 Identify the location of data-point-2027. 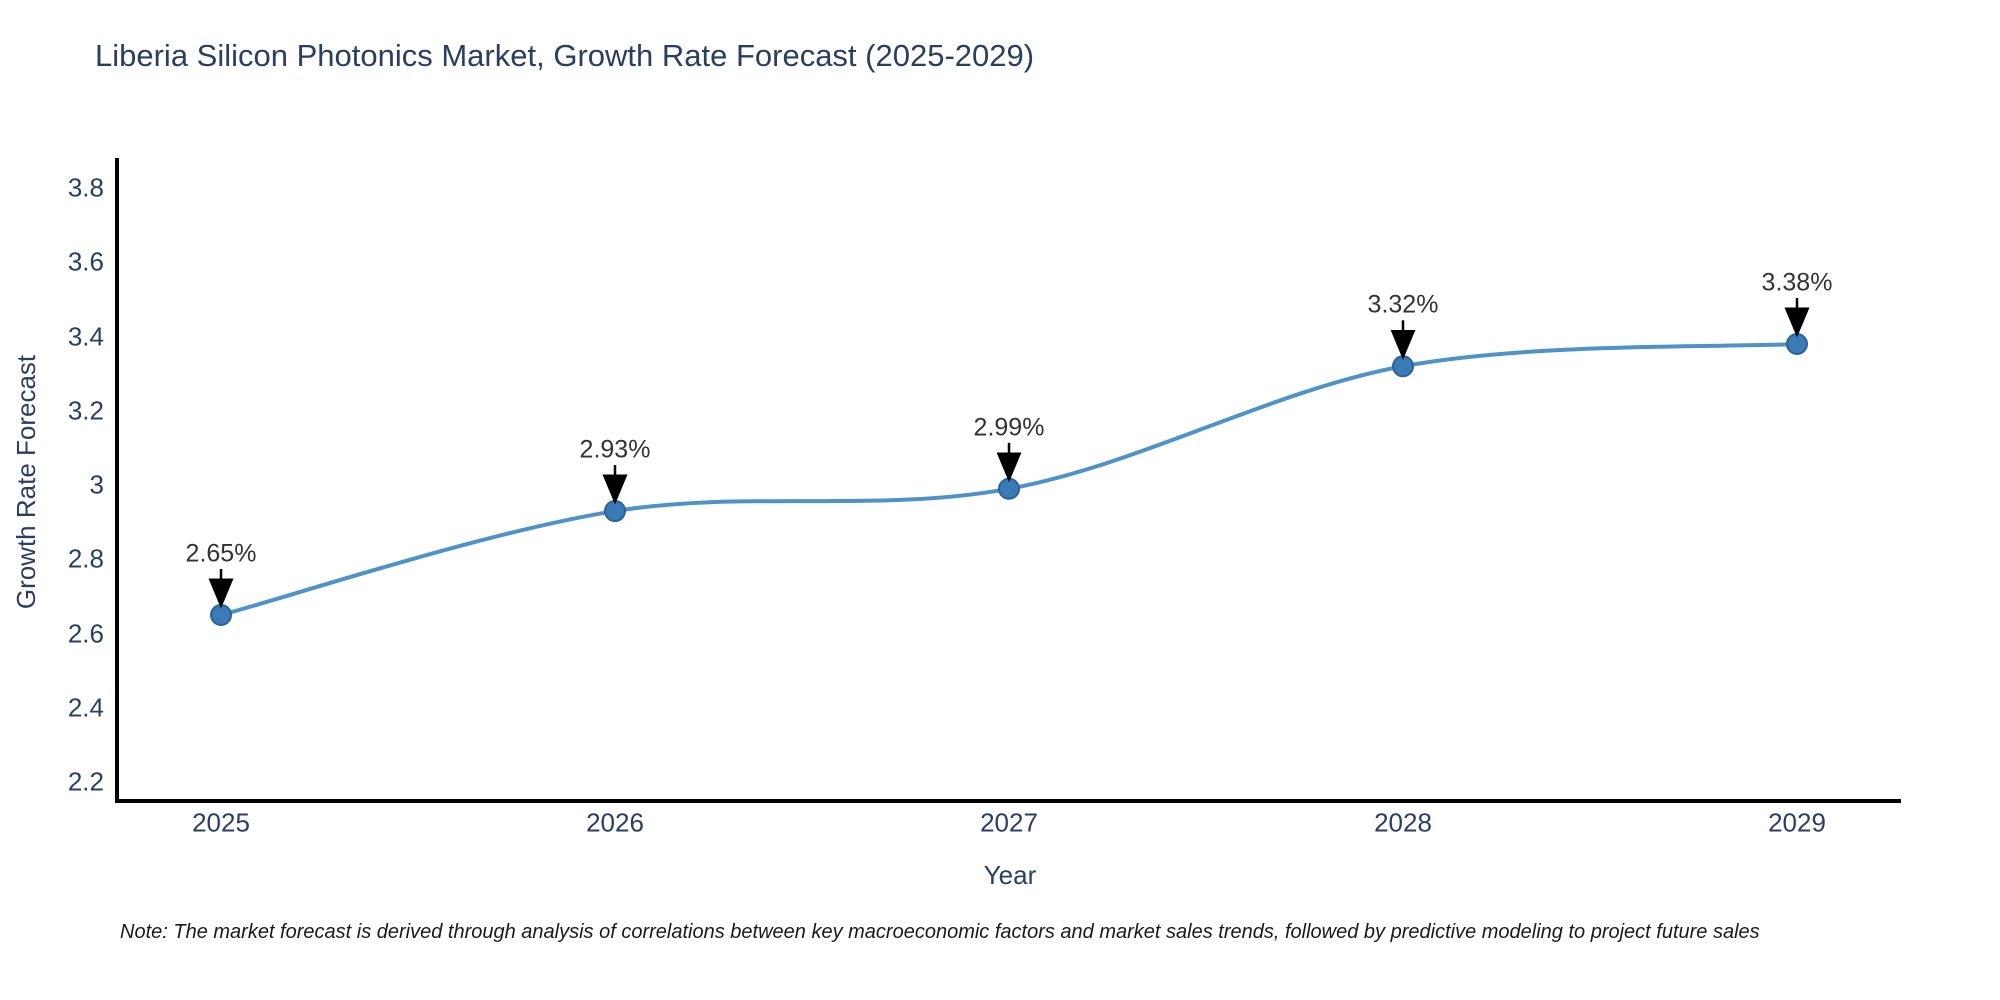
(1009, 488).